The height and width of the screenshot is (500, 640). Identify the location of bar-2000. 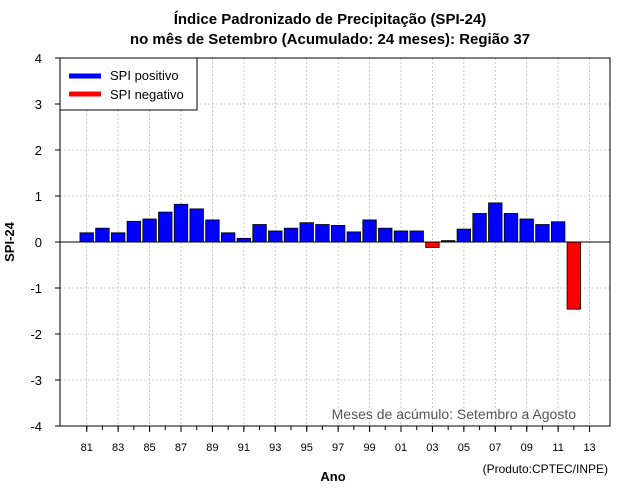
(385, 235).